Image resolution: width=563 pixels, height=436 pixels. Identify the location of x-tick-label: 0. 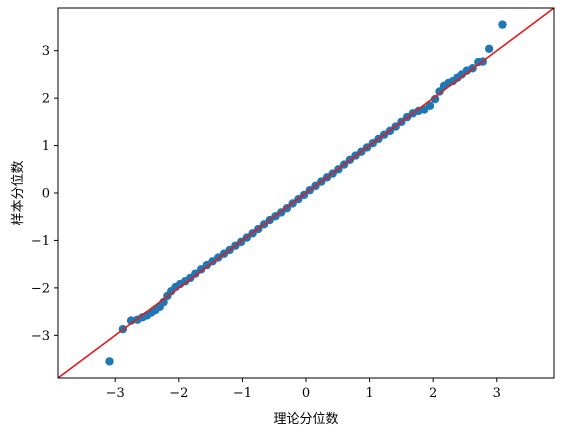
(306, 393).